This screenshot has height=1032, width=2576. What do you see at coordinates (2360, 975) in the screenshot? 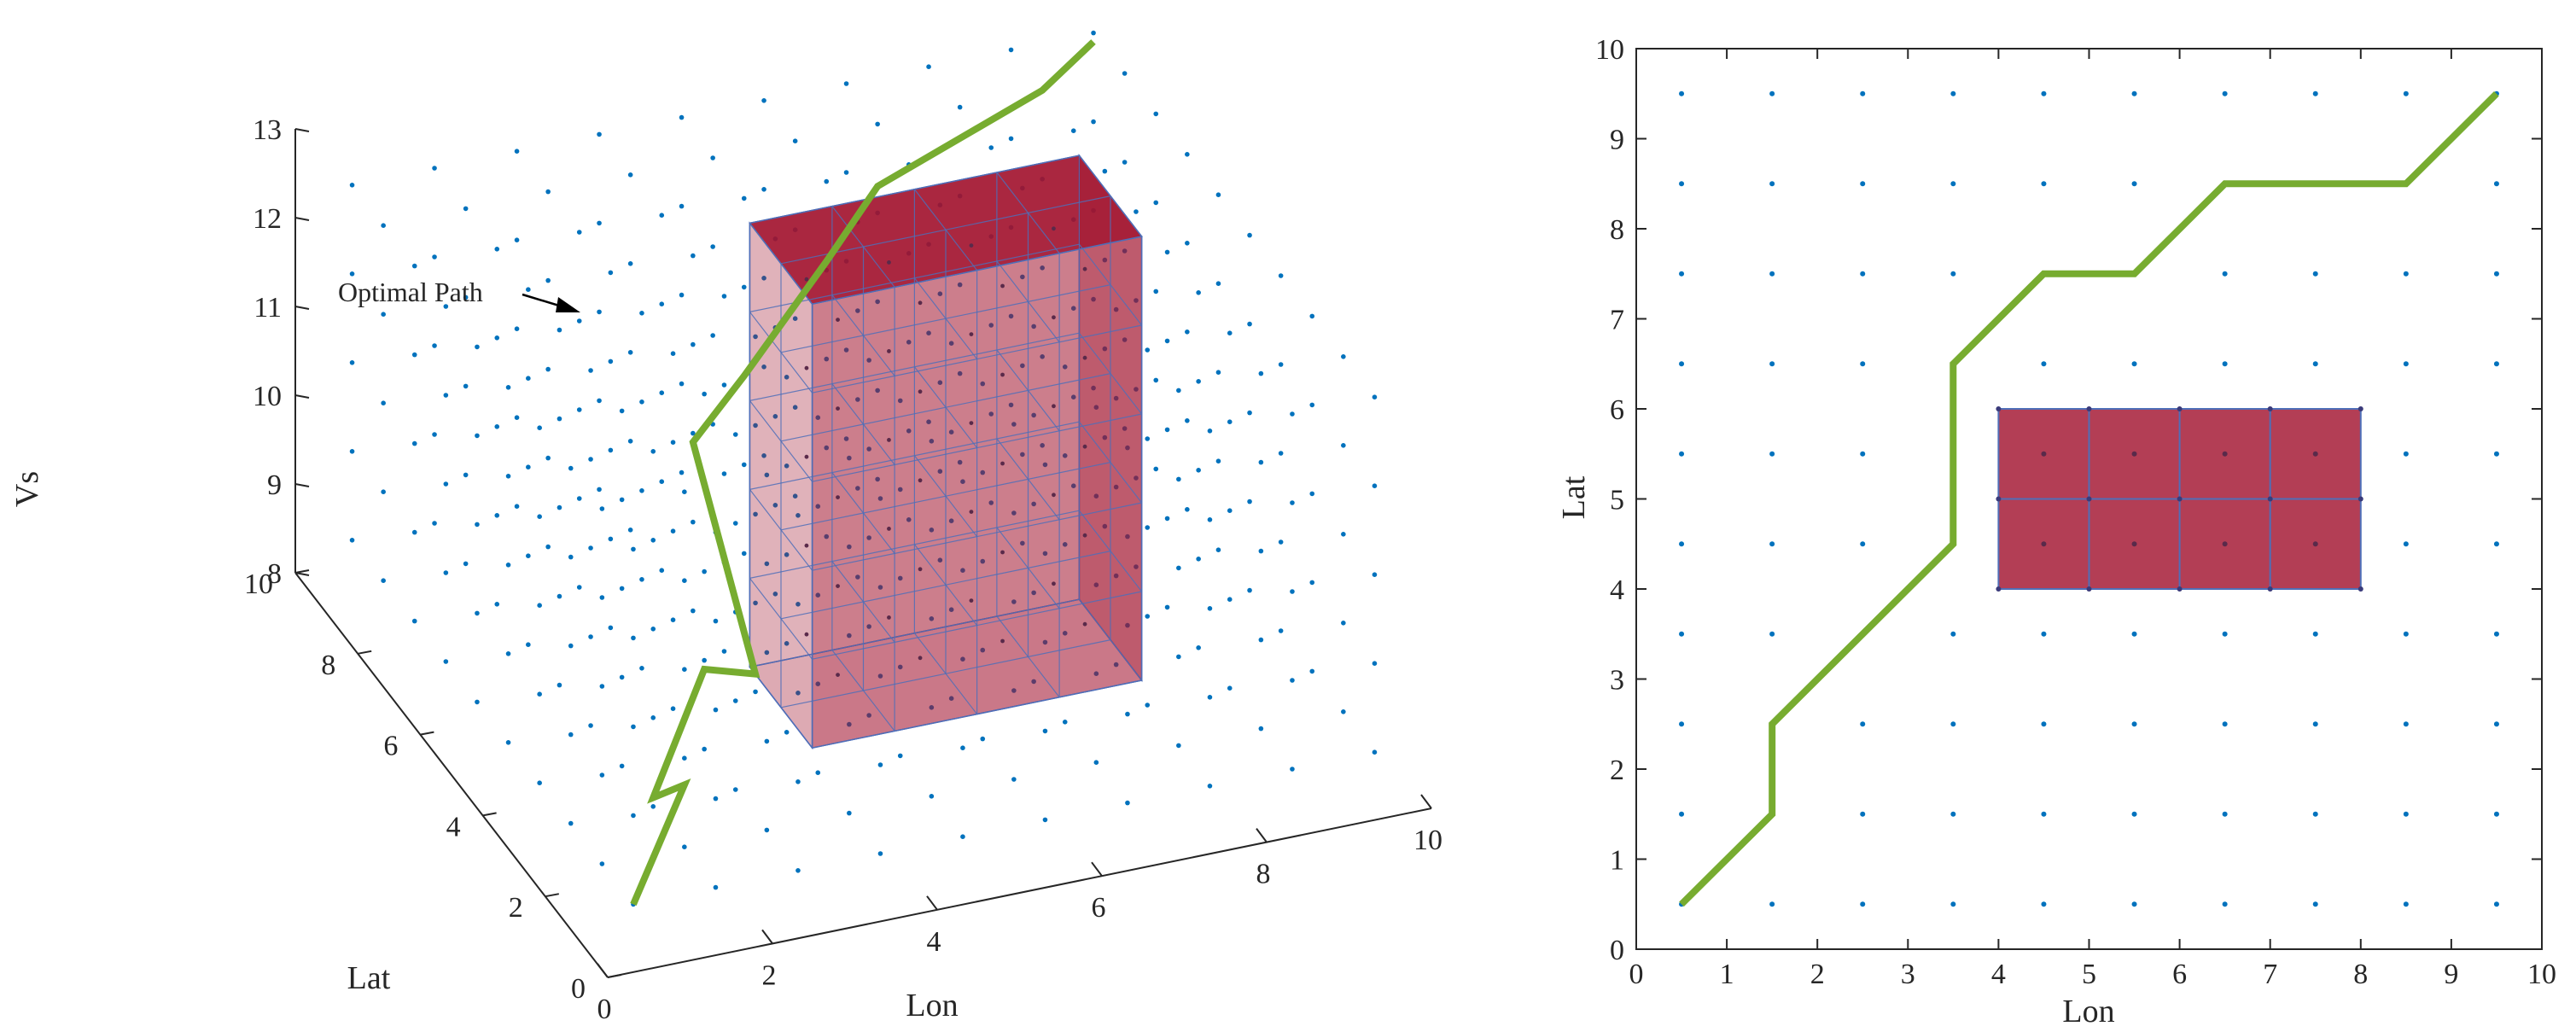
I see `x-tick-label: 8` at bounding box center [2360, 975].